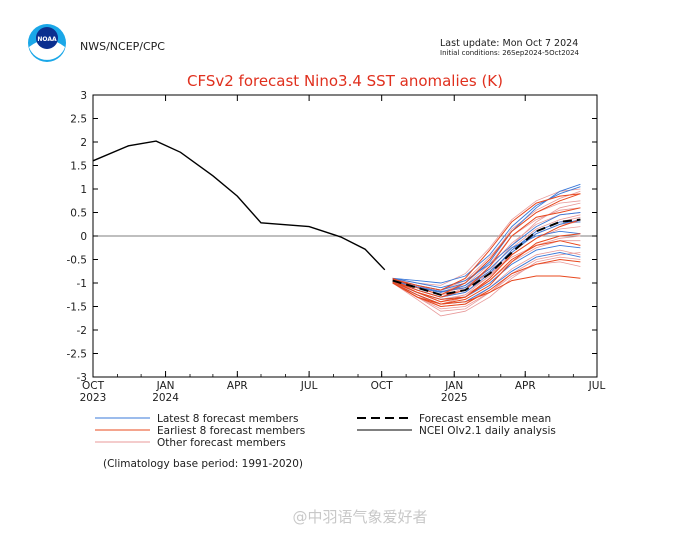 Image resolution: width=690 pixels, height=537 pixels. Describe the element at coordinates (82, 331) in the screenshot. I see `y-tick-label: -2` at that location.